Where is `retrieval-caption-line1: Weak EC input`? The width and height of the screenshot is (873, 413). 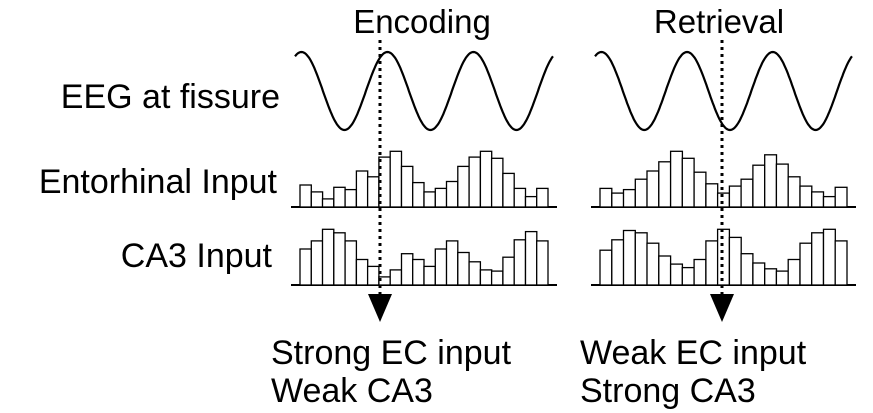
retrieval-caption-line1: Weak EC input is located at coordinates (693, 353).